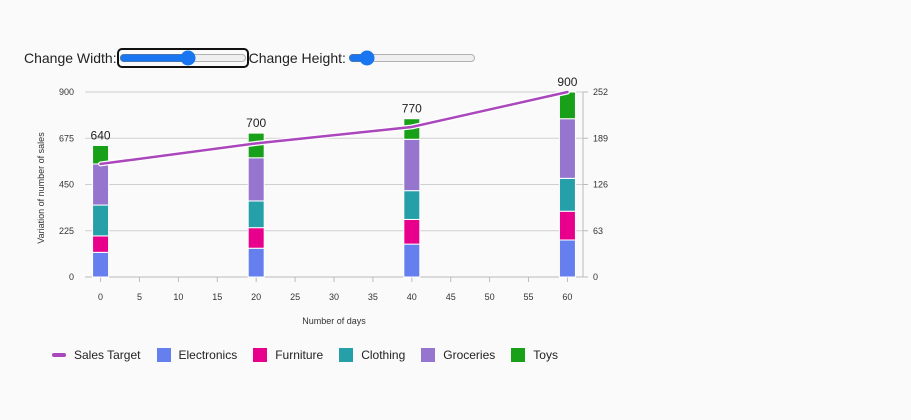  What do you see at coordinates (66, 138) in the screenshot?
I see `y-tick-label: 675` at bounding box center [66, 138].